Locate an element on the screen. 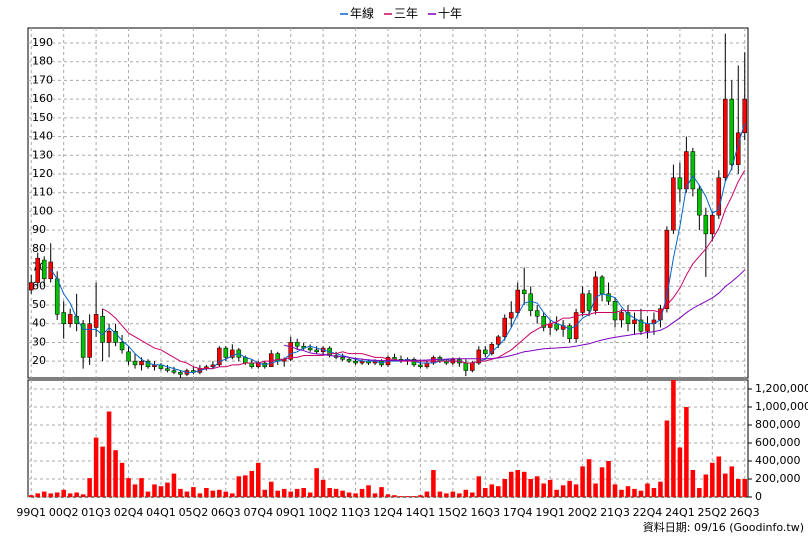  ma-line is located at coordinates (515, 315).